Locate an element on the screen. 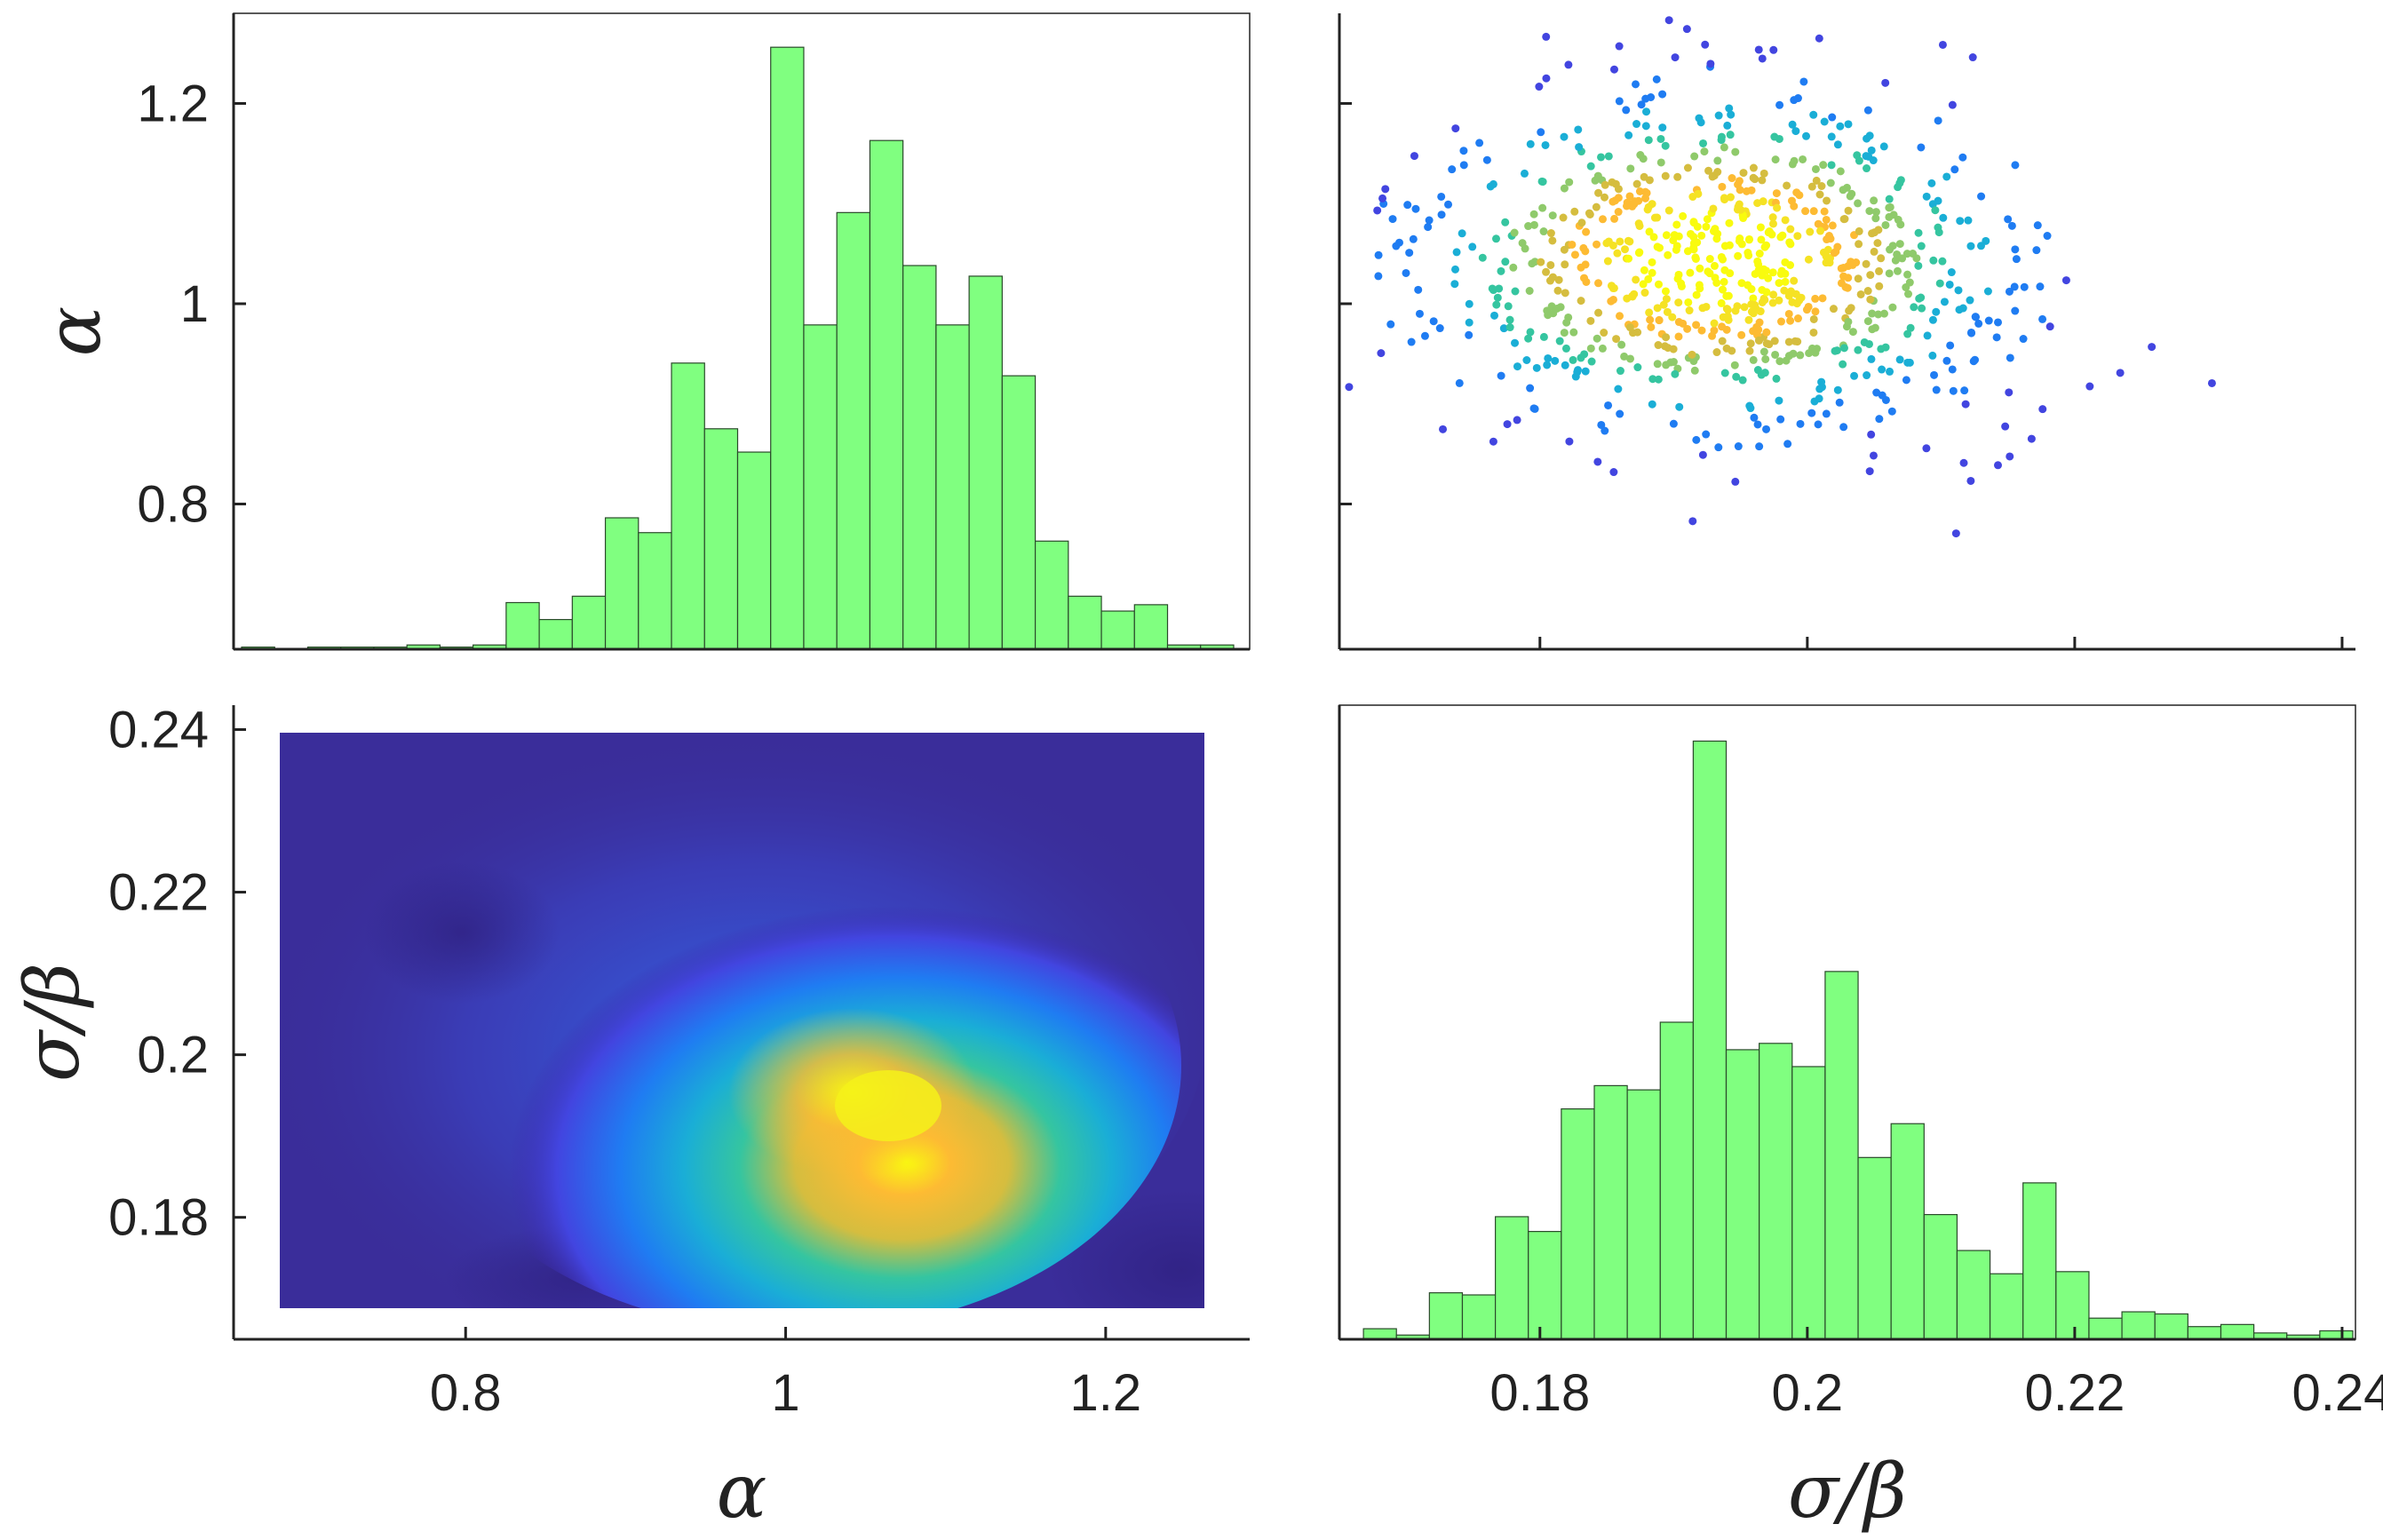 The image size is (2383, 1540). x-ticks: 0.18 0.2 0.22 0.24 is located at coordinates (1936, 1375).